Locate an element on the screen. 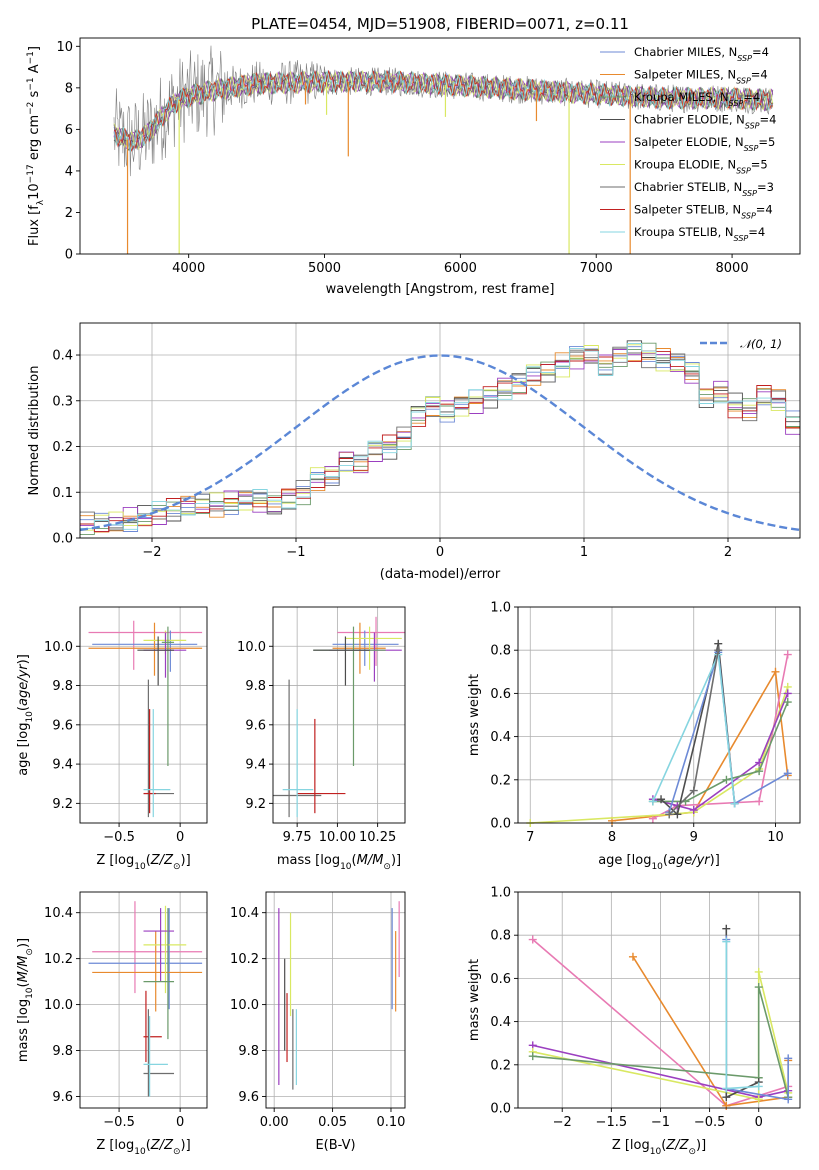  weight-vs-age-xtick-label-0: 7 is located at coordinates (530, 837).